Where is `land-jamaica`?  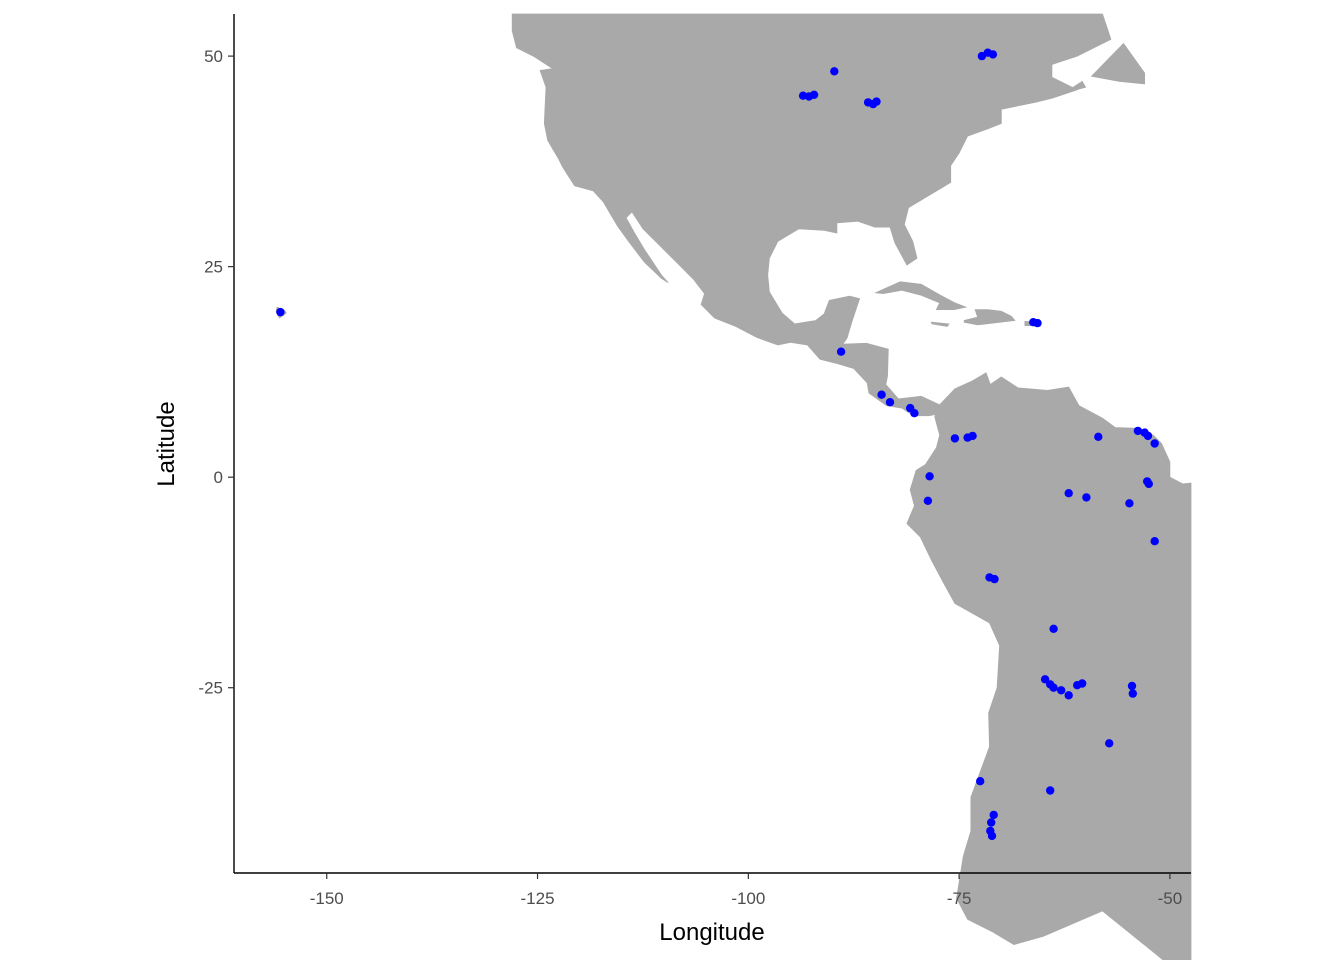
land-jamaica is located at coordinates (940, 324).